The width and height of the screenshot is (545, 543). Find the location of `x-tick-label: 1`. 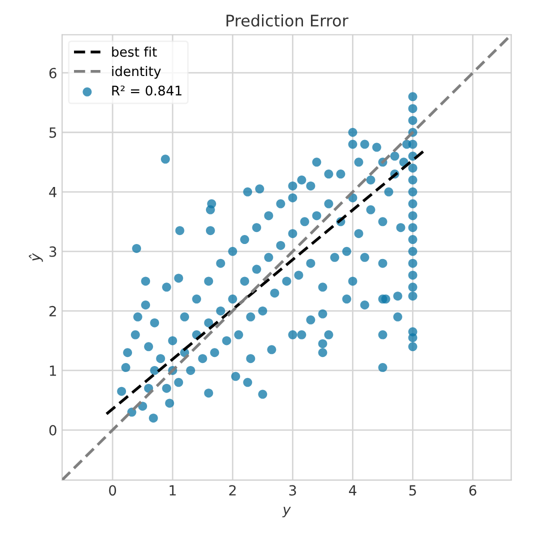

x-tick-label: 1 is located at coordinates (173, 490).